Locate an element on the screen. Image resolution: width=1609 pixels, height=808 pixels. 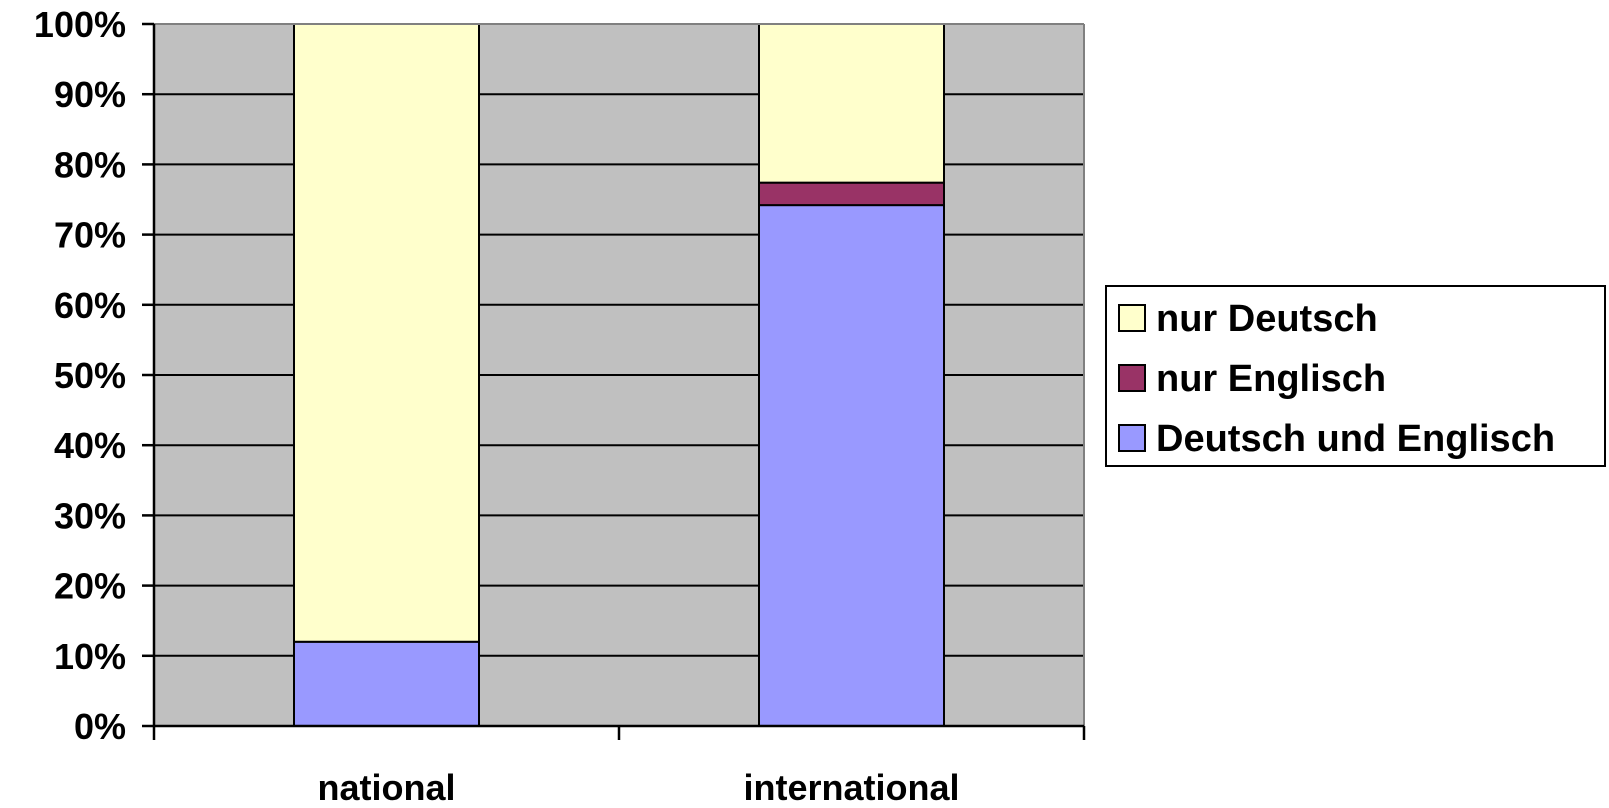
bar-international-nur-deutsch is located at coordinates (851, 103).